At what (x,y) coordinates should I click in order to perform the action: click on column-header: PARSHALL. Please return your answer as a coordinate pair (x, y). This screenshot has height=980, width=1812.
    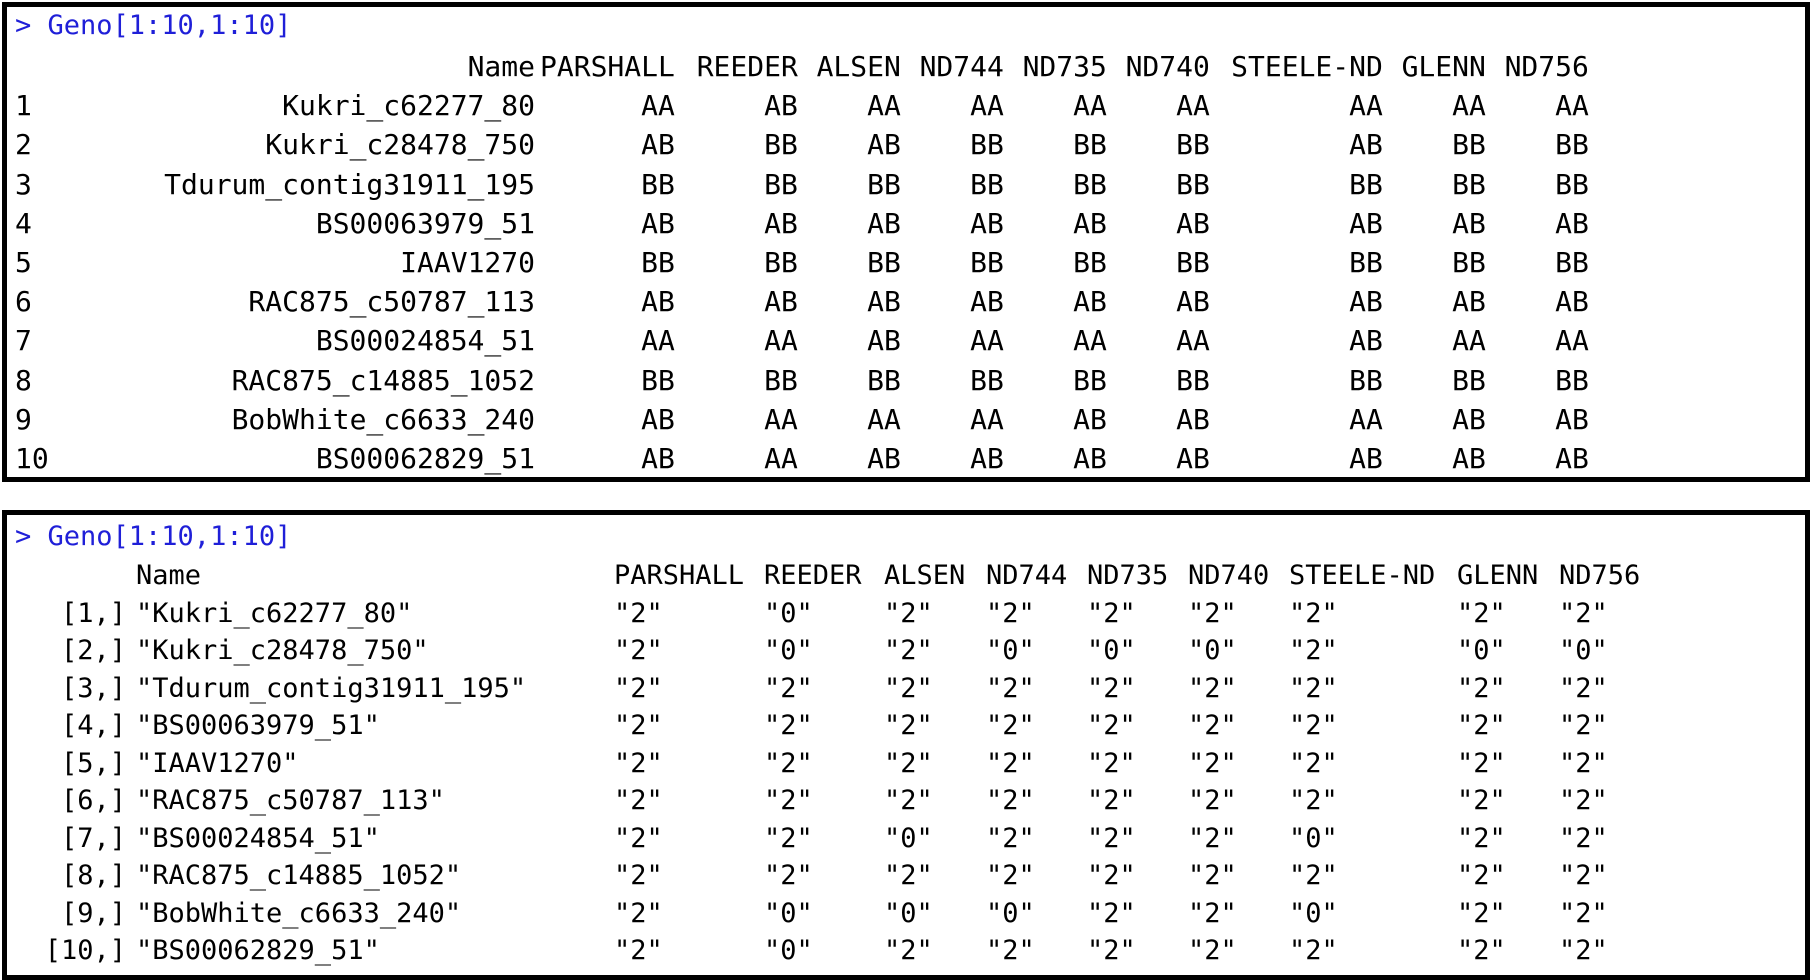
    Looking at the image, I should click on (679, 576).